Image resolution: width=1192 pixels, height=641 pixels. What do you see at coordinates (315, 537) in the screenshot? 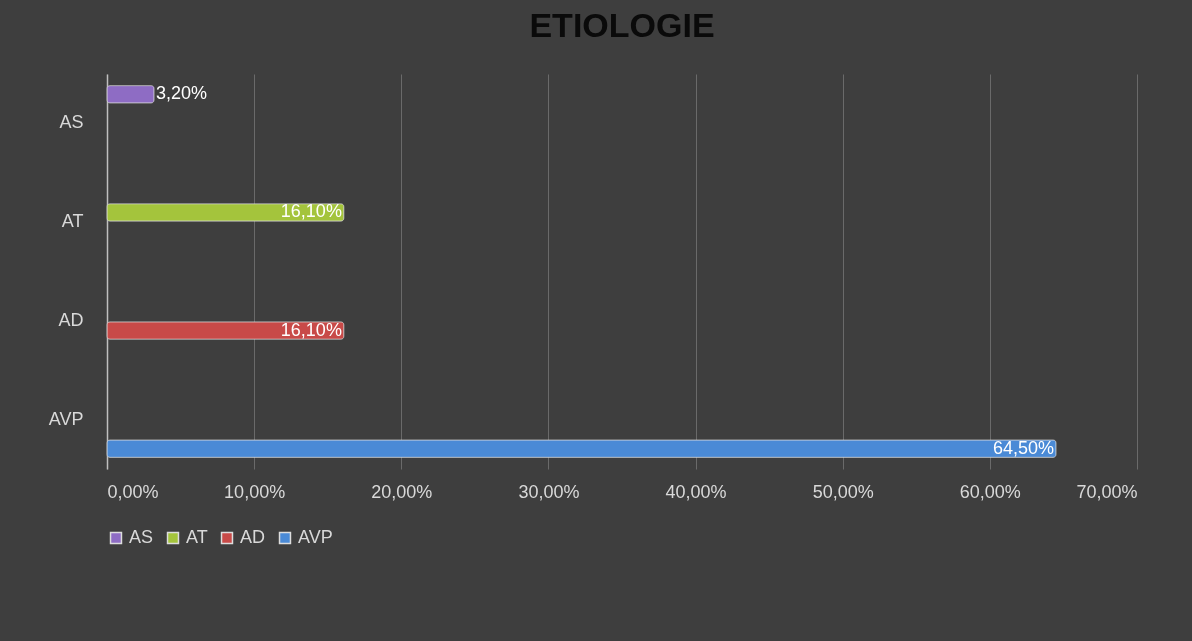
I see `legend-label: AVP` at bounding box center [315, 537].